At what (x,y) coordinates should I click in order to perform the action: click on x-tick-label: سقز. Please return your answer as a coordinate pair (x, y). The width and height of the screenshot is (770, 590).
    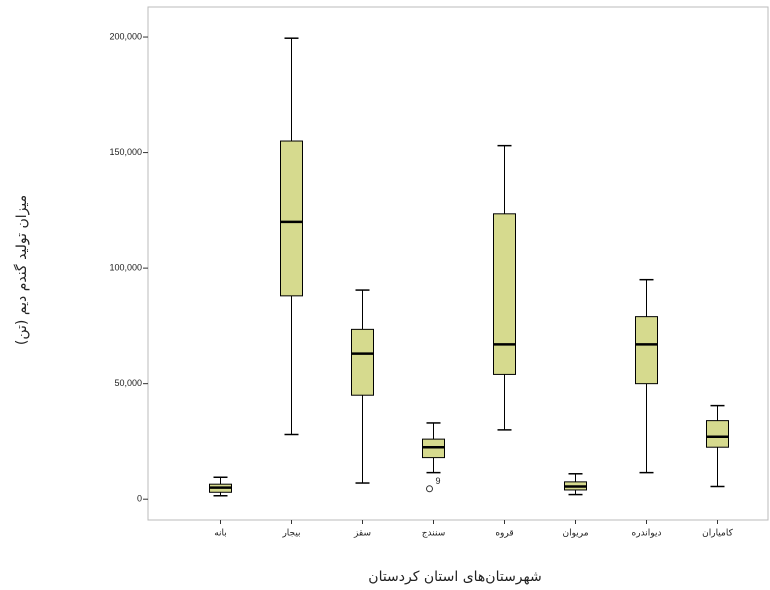
    Looking at the image, I should click on (362, 534).